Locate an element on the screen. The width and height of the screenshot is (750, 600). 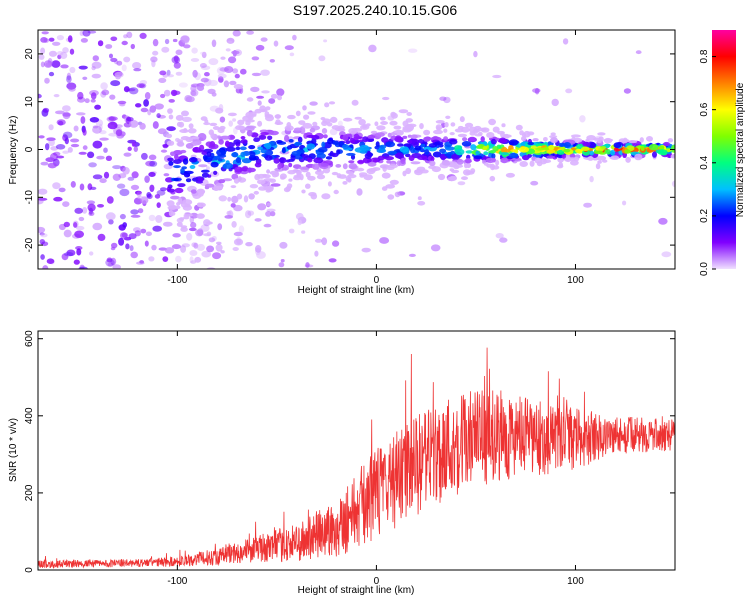
y-tick-label: 200 is located at coordinates (29, 492).